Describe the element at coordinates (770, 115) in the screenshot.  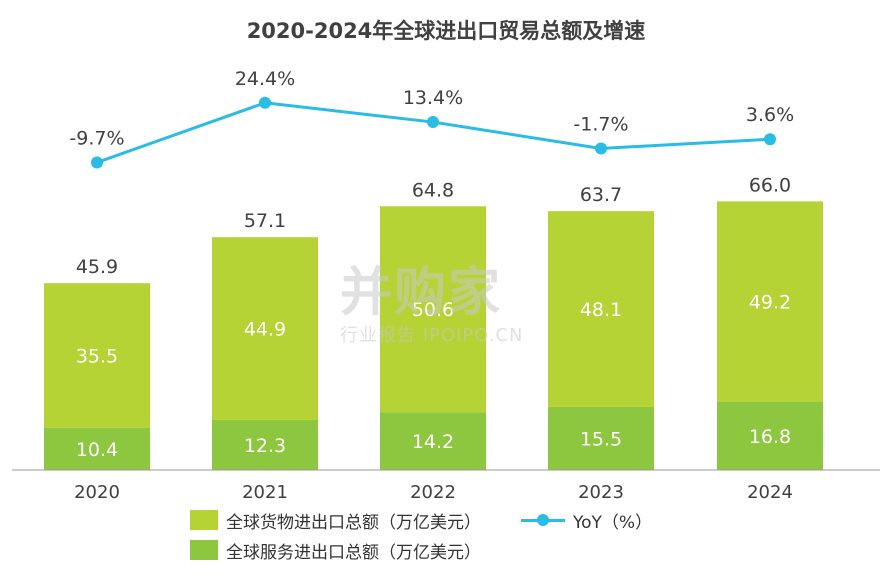
I see `yoy-label-2024: 3.6%` at that location.